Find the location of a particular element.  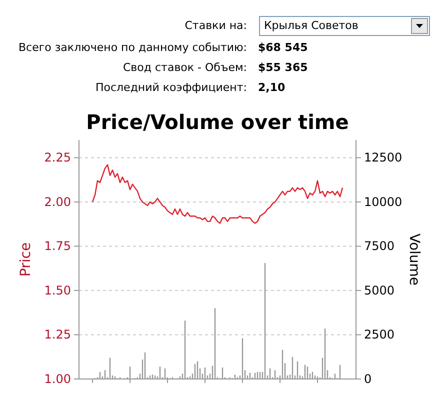

y2-tick-label: 7500 is located at coordinates (379, 246).